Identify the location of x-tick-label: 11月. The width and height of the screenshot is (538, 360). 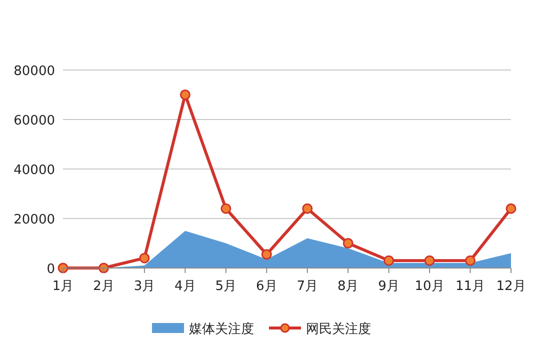
(471, 286).